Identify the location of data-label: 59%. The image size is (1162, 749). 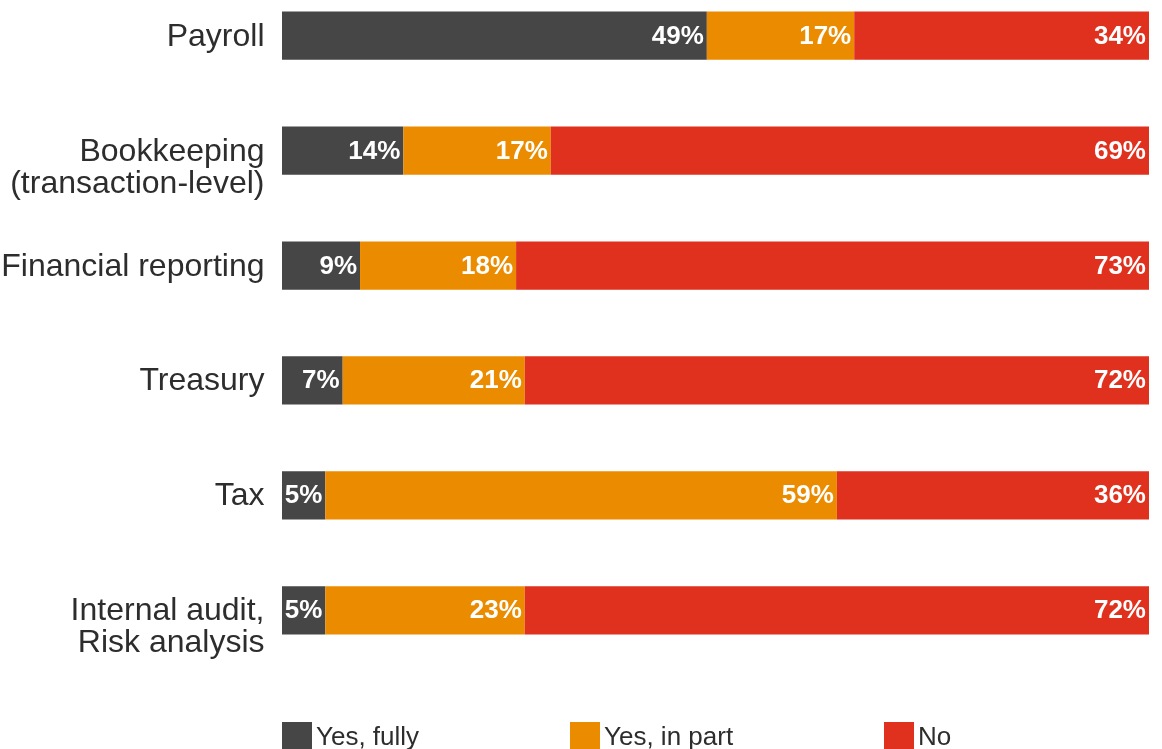
(807, 494).